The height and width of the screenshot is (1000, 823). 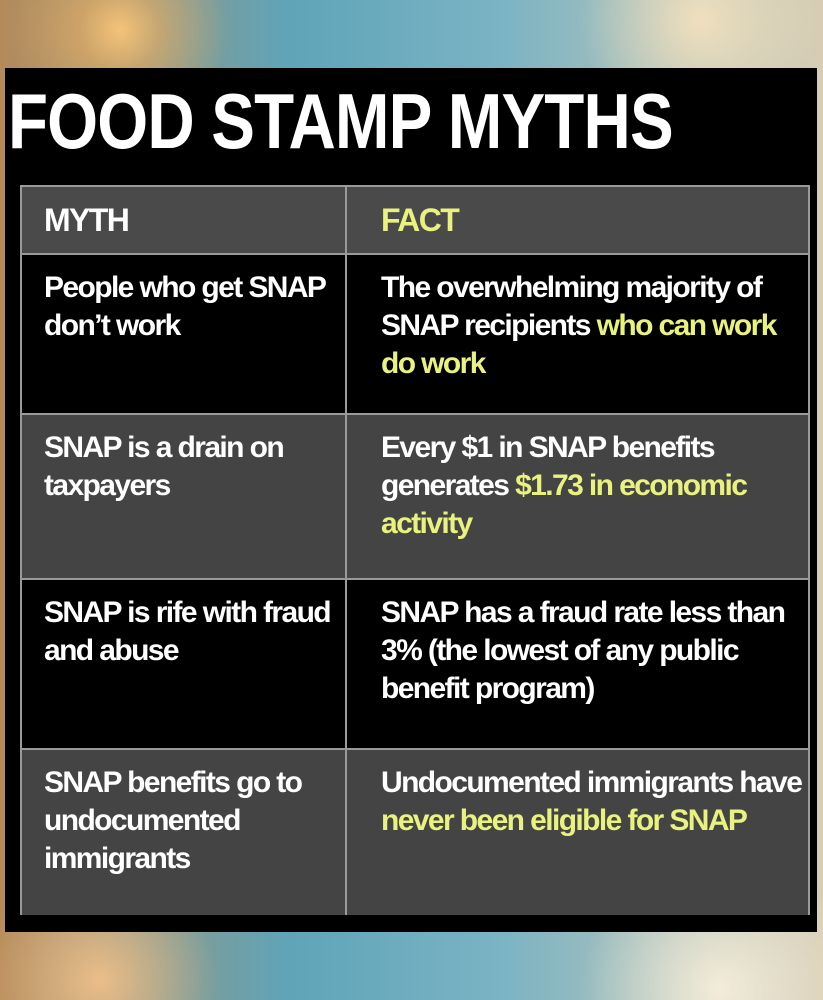 I want to click on myth-cell: People who get SNAP don’t work, so click(x=184, y=334).